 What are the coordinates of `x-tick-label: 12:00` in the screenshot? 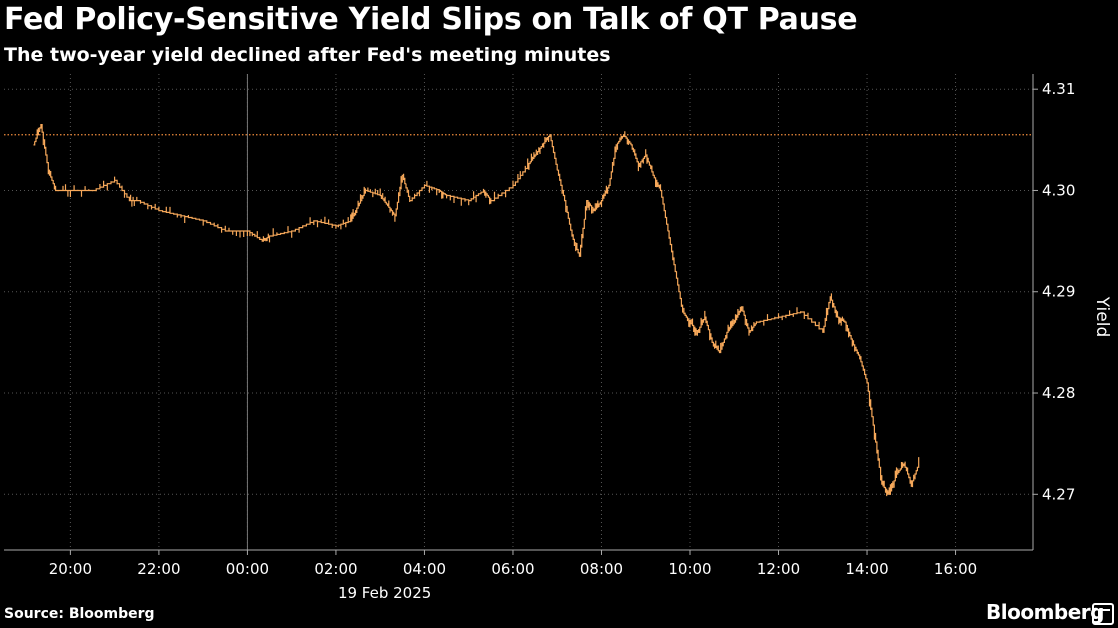 It's located at (778, 569).